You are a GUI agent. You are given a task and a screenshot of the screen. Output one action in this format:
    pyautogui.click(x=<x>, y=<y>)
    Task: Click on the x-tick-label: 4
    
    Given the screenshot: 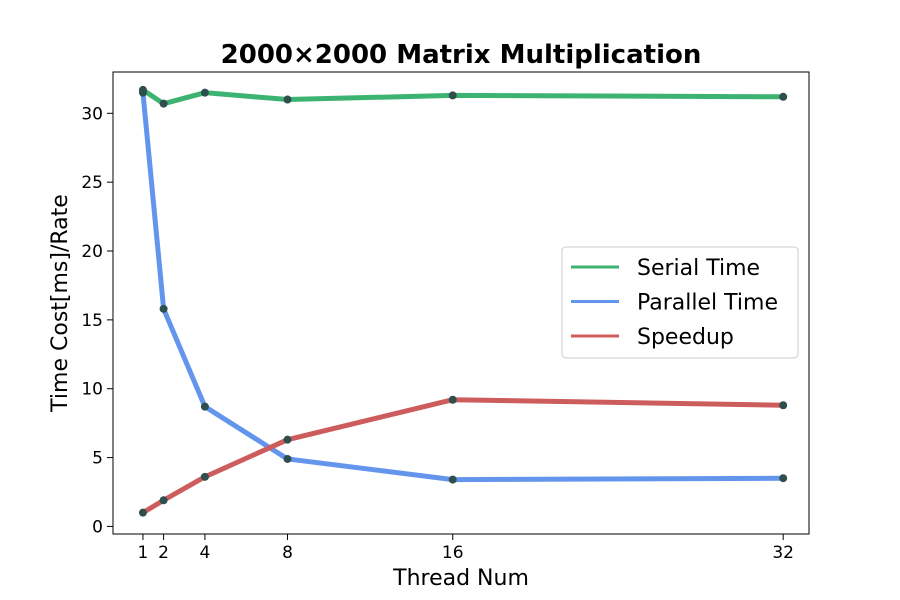 What is the action you would take?
    pyautogui.click(x=204, y=553)
    